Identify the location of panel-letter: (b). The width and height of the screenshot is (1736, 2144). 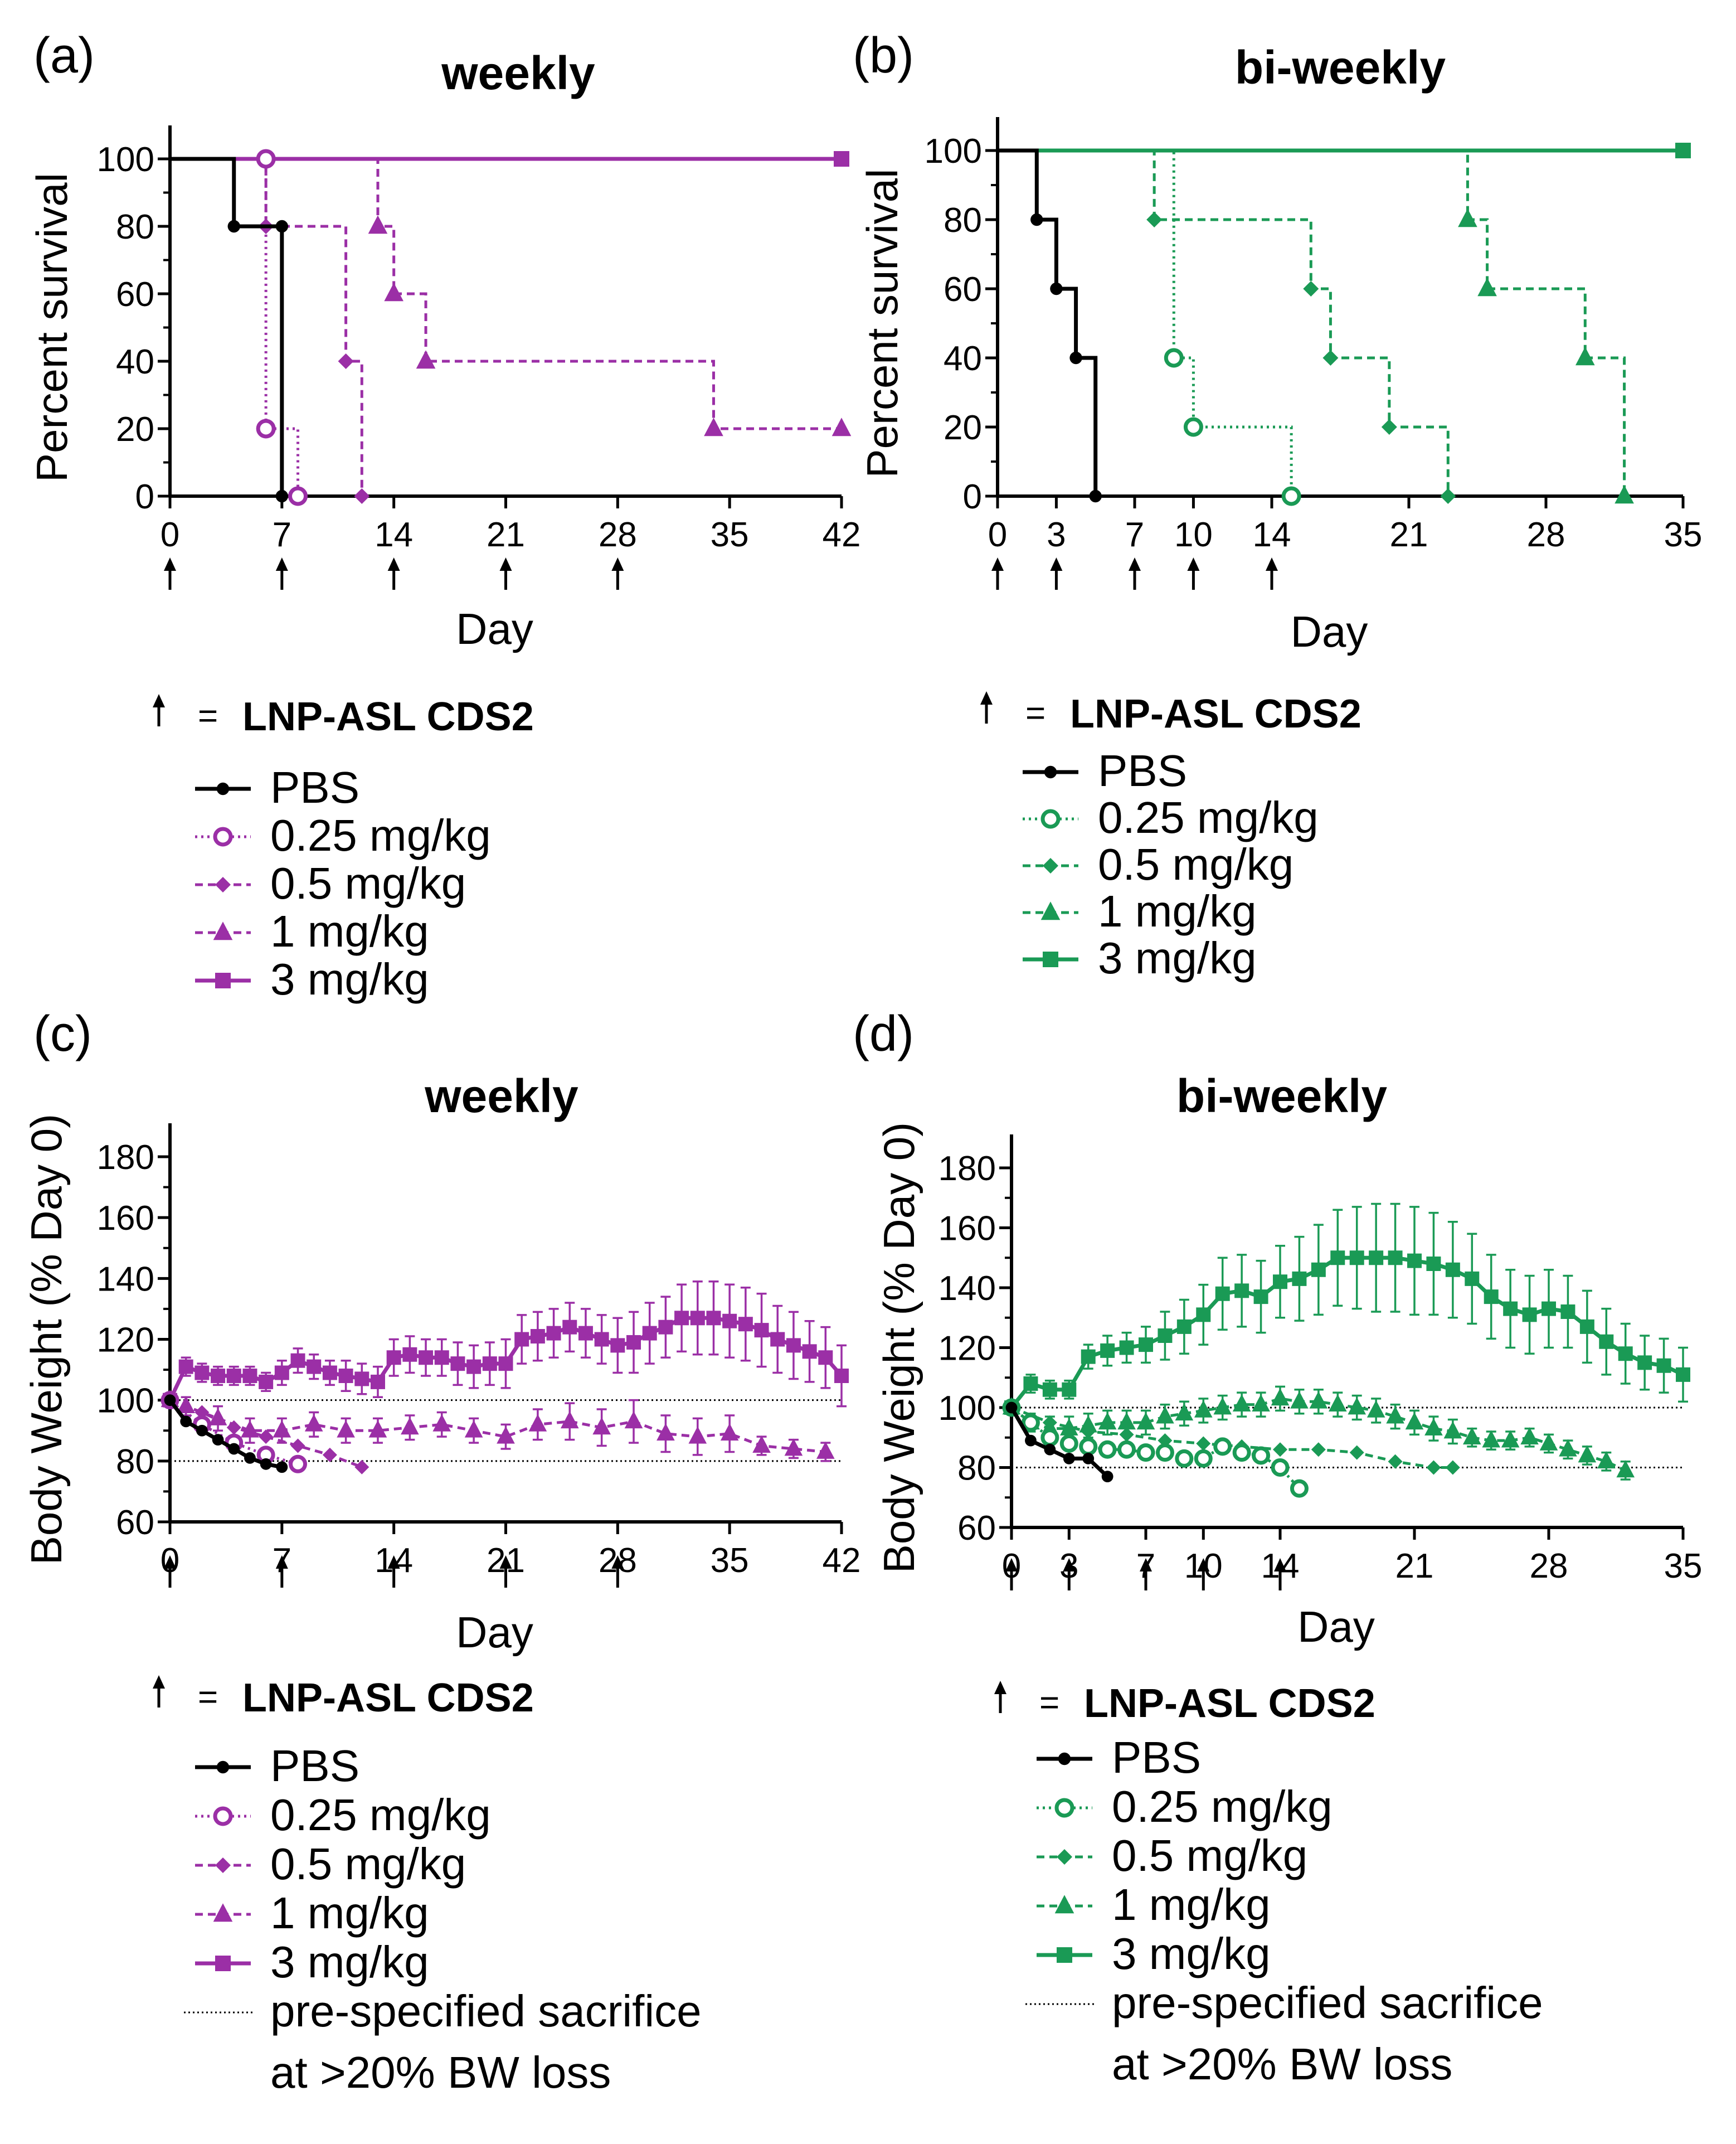
(883, 56).